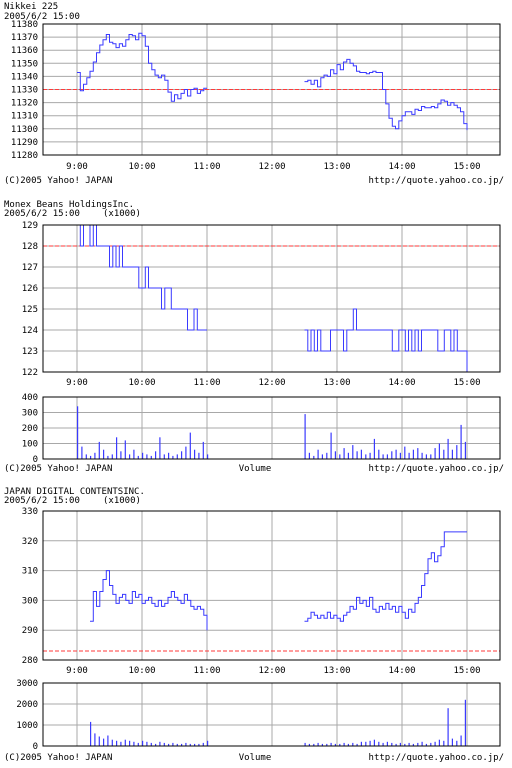 The image size is (512, 768). Describe the element at coordinates (30, 631) in the screenshot. I see `y-tick-label: 290` at that location.